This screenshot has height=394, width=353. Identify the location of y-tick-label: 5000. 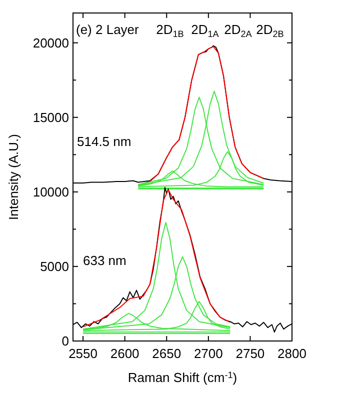
(54, 266).